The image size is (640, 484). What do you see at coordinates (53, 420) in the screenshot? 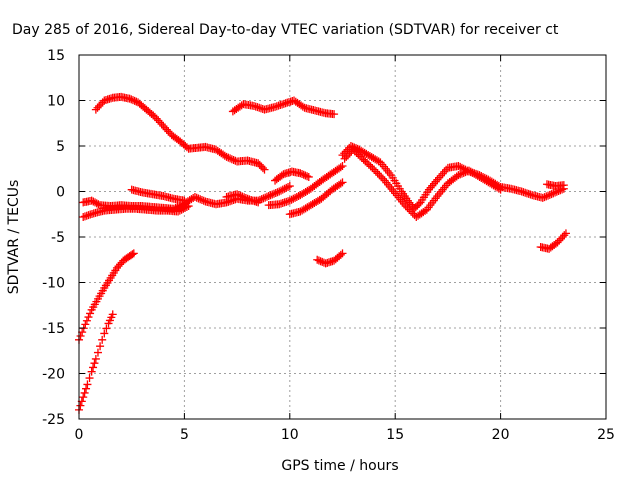
I see `y-tick-label: -25` at bounding box center [53, 420].